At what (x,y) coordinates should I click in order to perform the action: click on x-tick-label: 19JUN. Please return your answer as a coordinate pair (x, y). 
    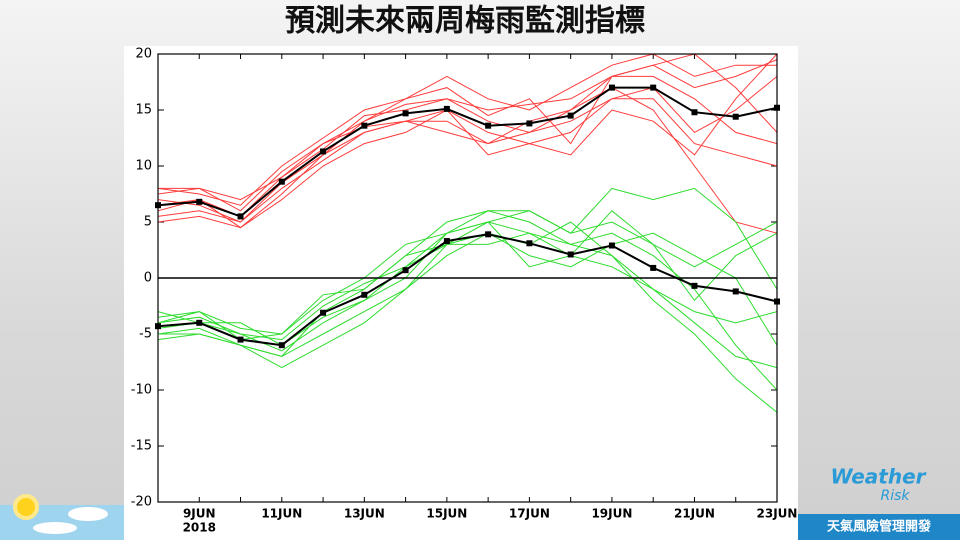
    Looking at the image, I should click on (611, 514).